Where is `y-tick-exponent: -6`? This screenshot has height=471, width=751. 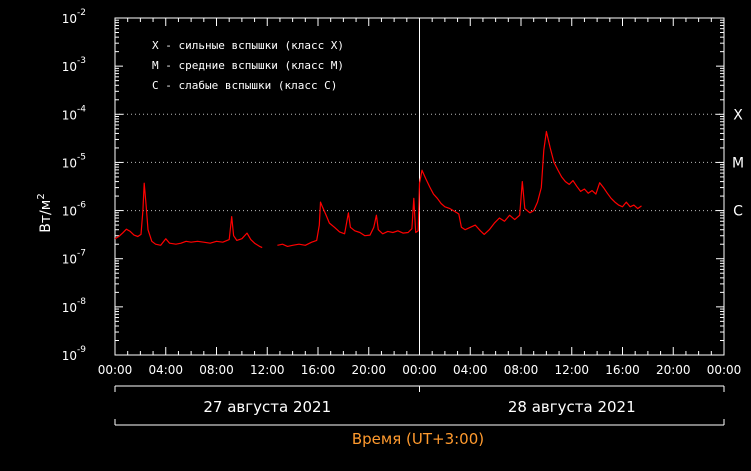 y-tick-exponent: -6 is located at coordinates (81, 206).